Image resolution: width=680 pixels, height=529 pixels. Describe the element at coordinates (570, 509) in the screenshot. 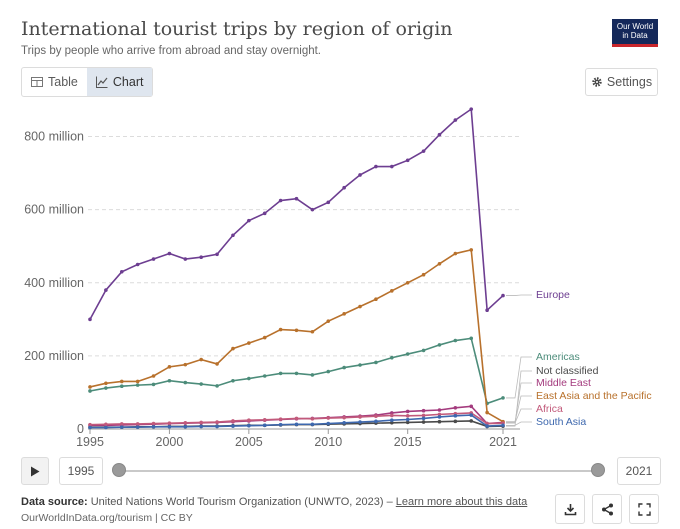

I see `download-button` at that location.